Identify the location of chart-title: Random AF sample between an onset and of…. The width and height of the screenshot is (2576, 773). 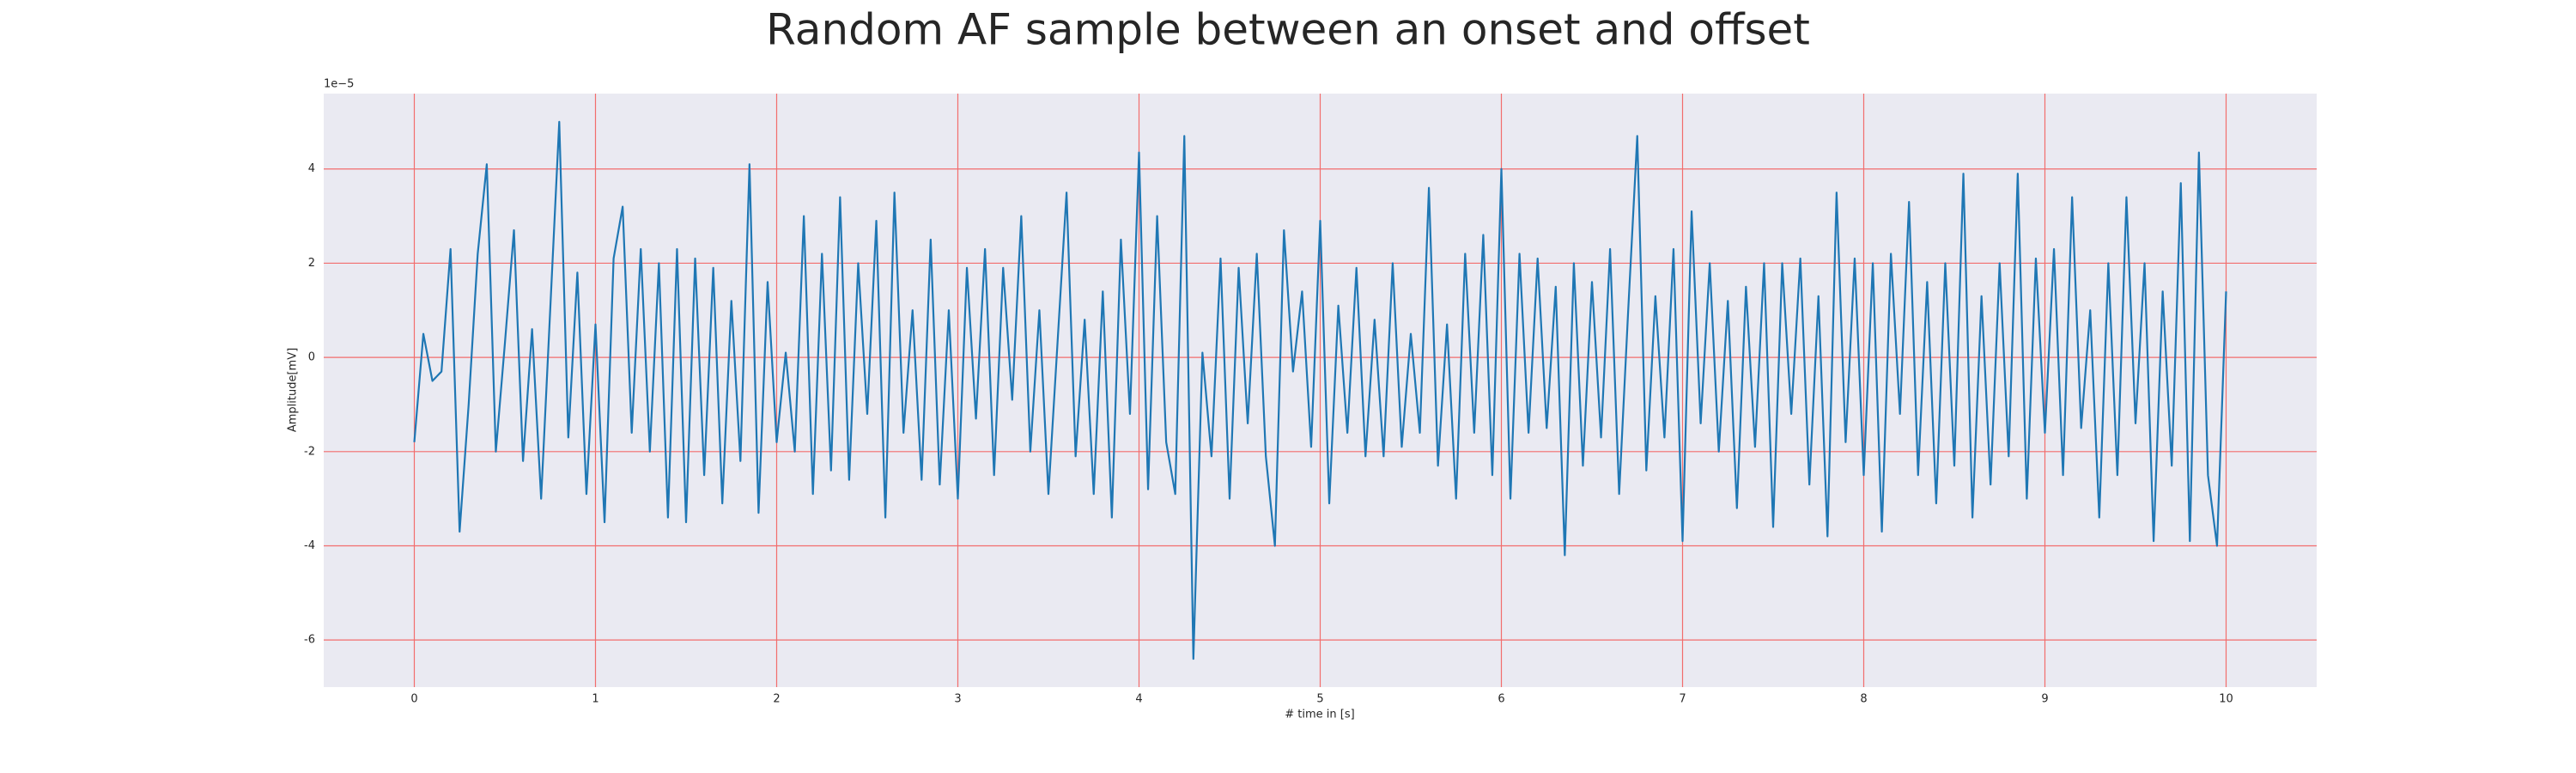
(1288, 30).